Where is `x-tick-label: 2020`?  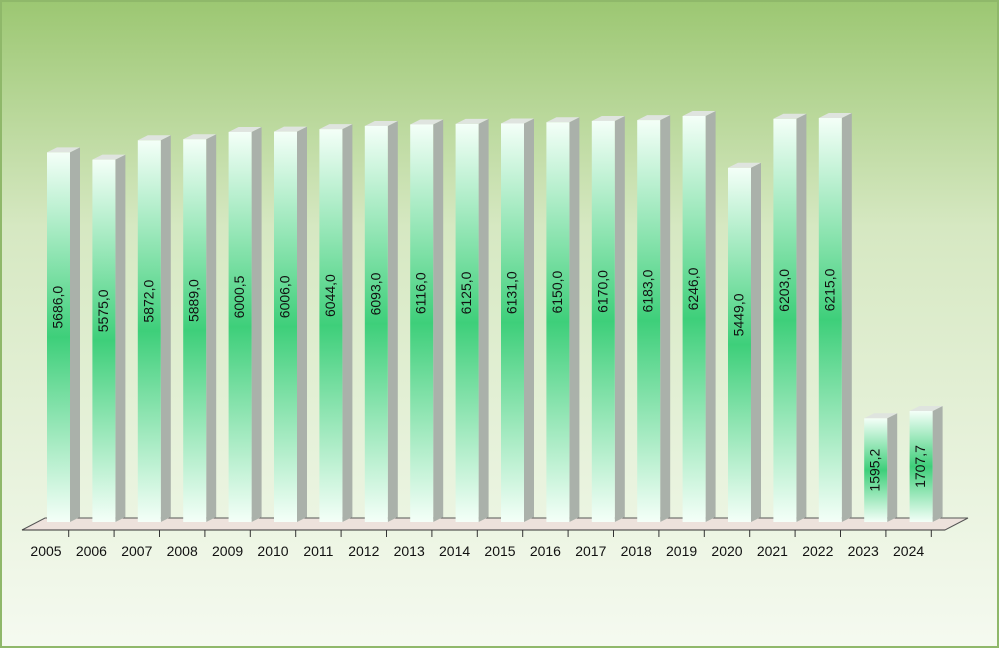
x-tick-label: 2020 is located at coordinates (726, 551).